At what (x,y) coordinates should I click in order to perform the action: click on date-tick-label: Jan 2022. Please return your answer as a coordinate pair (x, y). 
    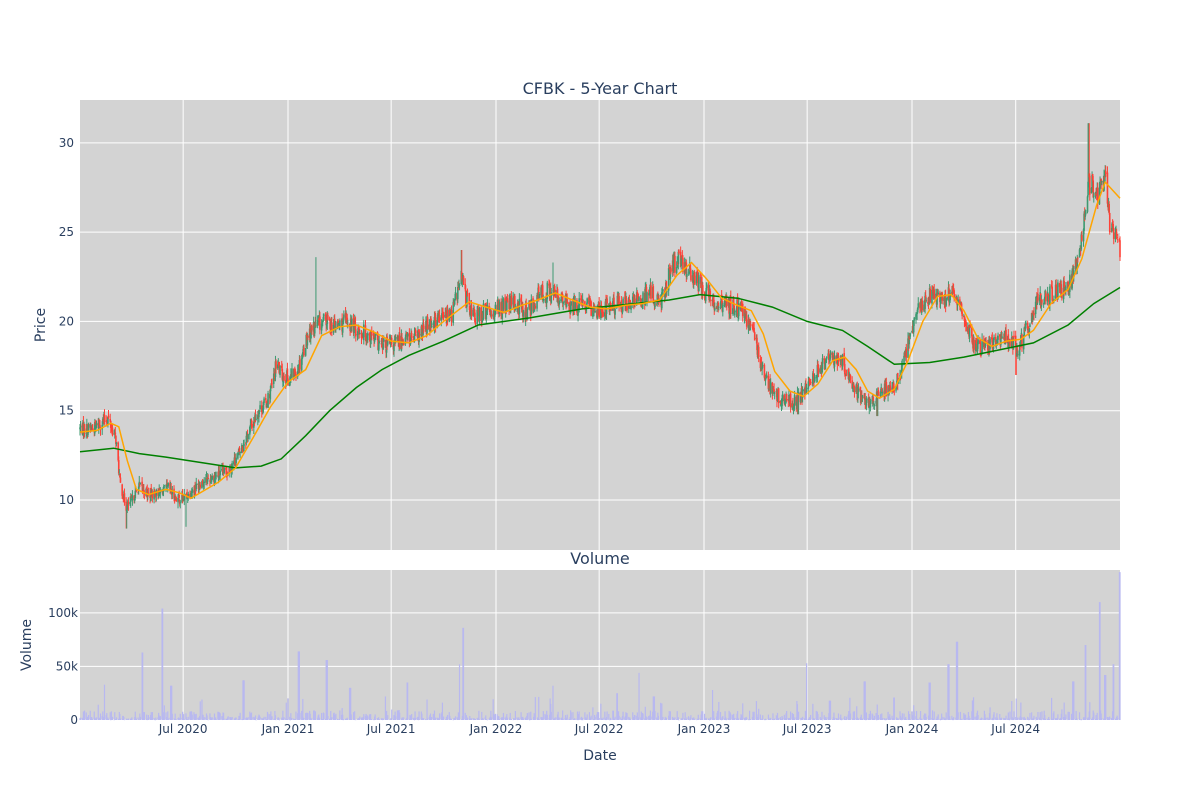
    Looking at the image, I should click on (496, 729).